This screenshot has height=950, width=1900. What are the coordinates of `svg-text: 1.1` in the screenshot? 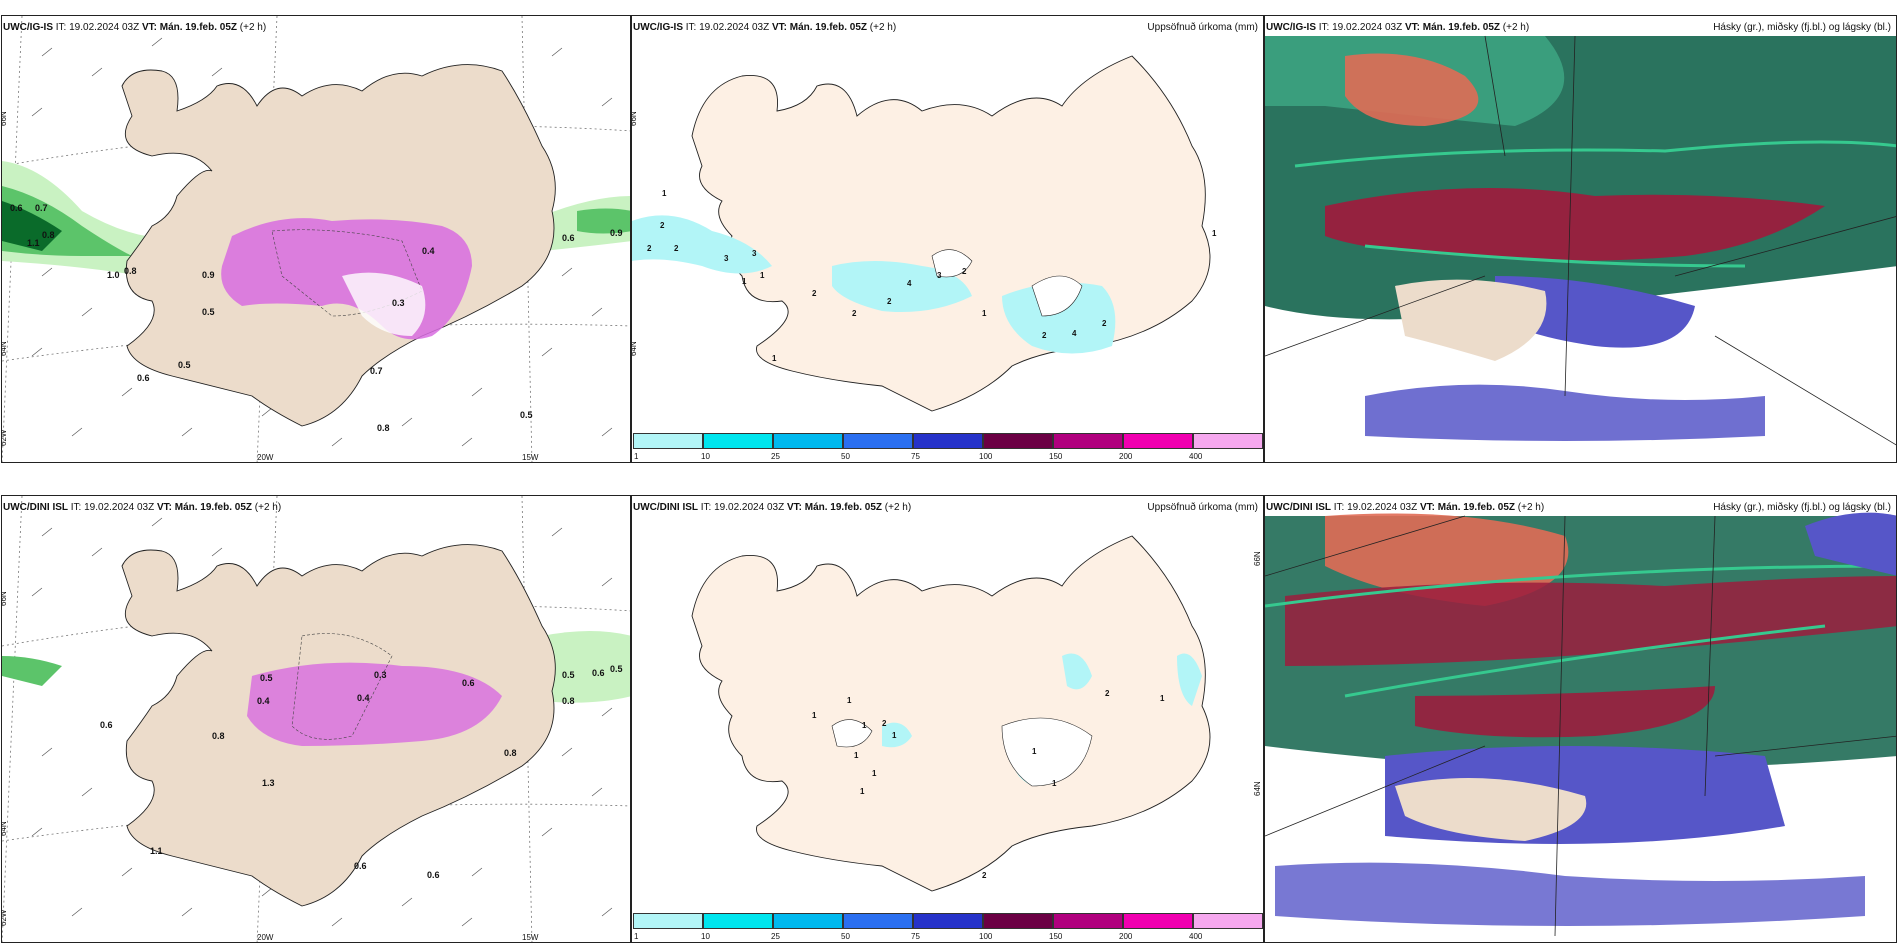 It's located at (156, 851).